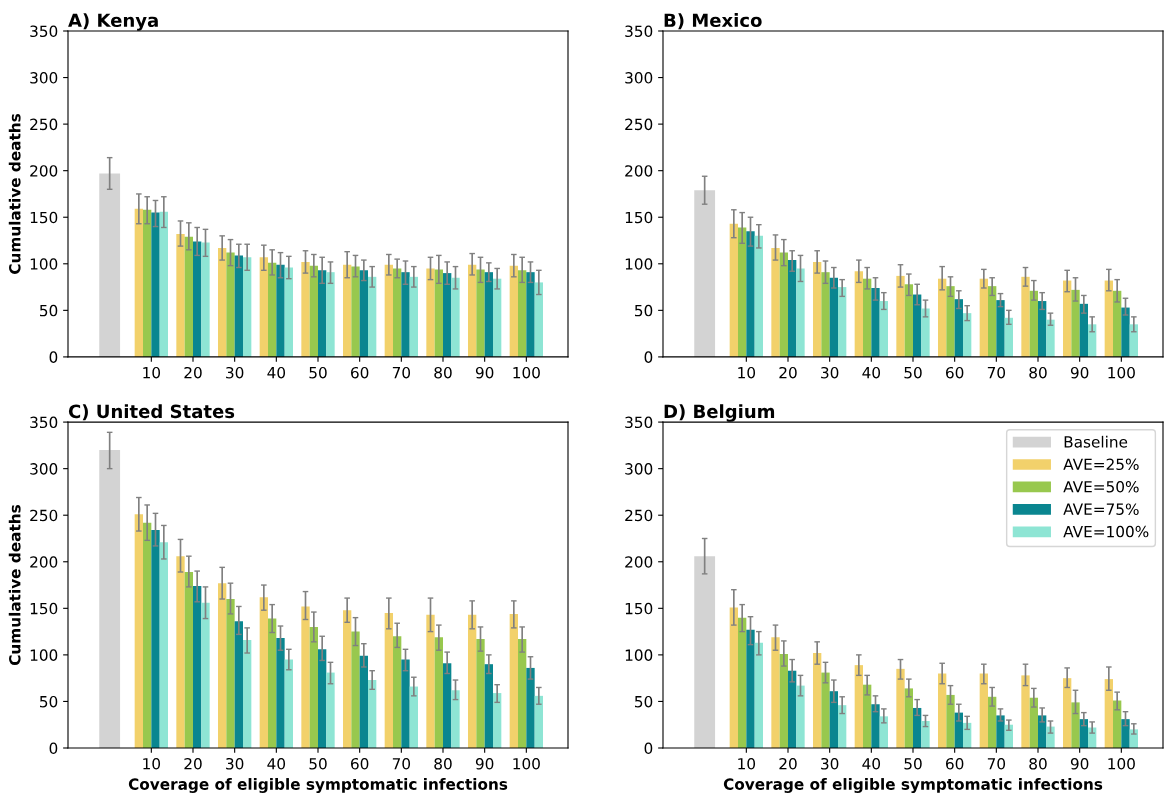  I want to click on x-tick-label: 80, so click(1038, 763).